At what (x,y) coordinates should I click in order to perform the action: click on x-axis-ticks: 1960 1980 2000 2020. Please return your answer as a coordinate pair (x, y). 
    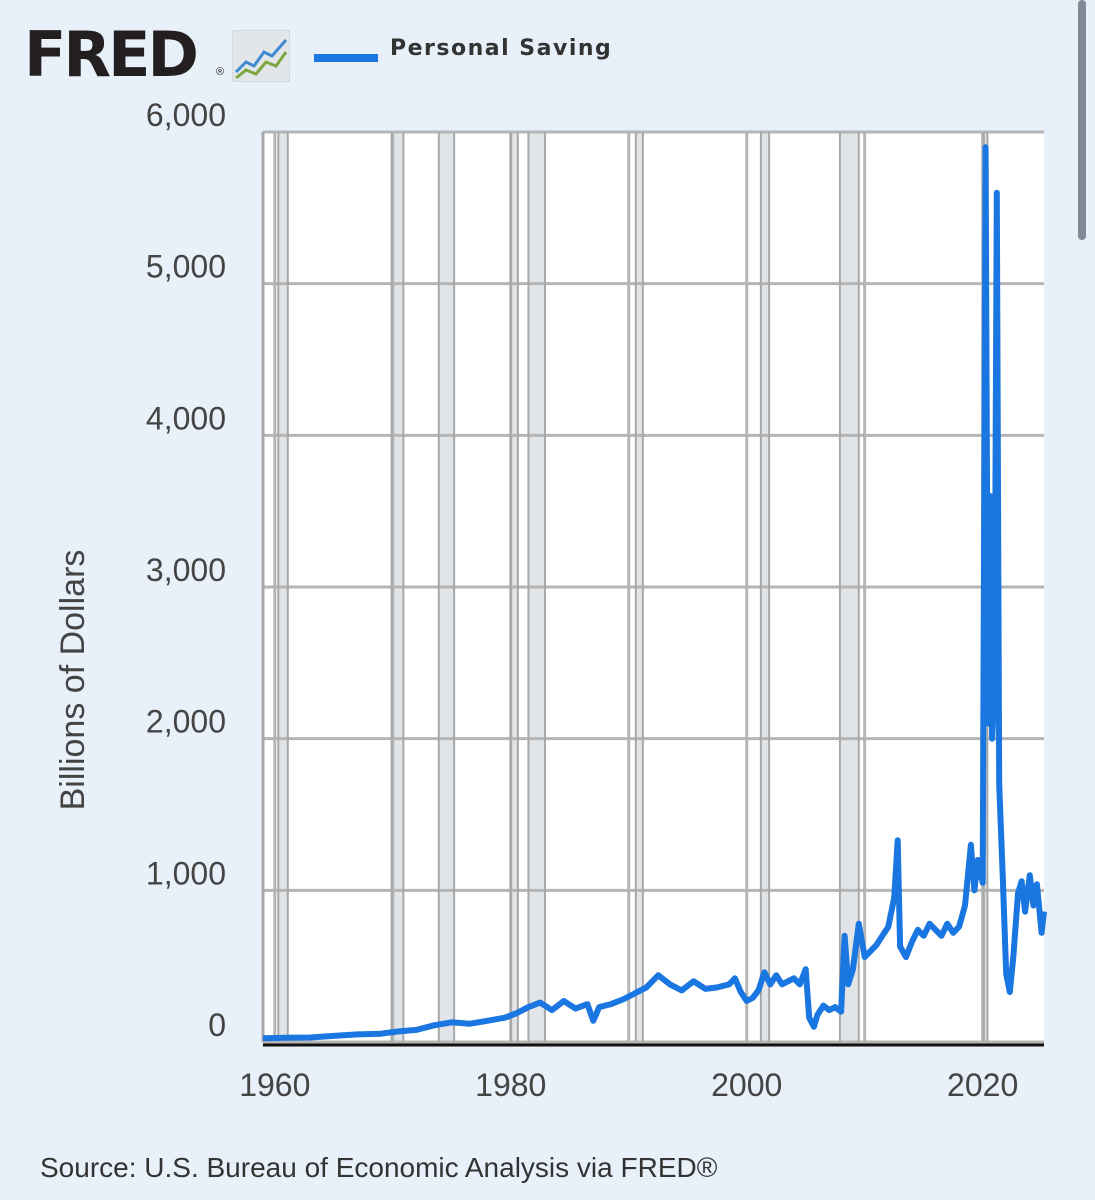
    Looking at the image, I should click on (628, 1085).